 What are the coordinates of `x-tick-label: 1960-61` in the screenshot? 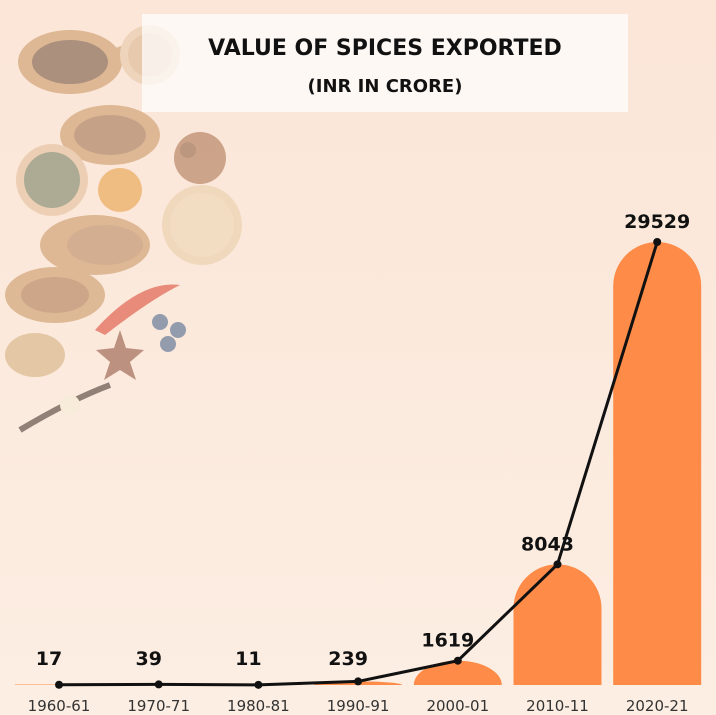 It's located at (59, 706).